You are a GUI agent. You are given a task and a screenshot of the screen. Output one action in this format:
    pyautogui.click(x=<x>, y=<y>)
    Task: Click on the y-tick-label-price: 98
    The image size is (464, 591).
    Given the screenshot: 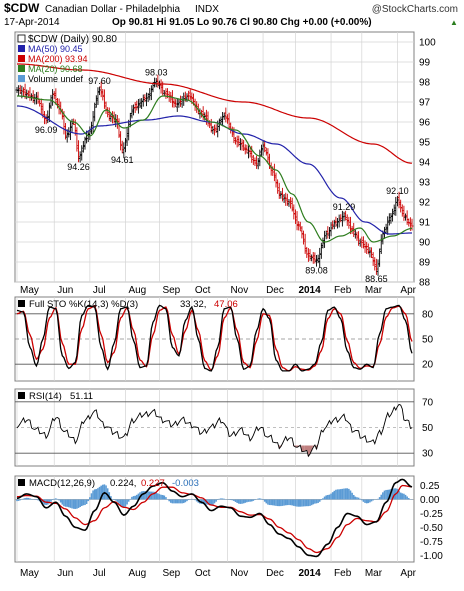 What is the action you would take?
    pyautogui.click(x=425, y=83)
    